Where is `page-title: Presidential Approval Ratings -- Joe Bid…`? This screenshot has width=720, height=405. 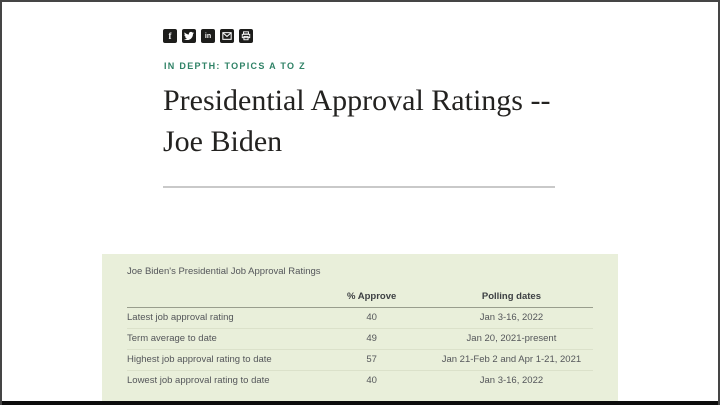
page-title: Presidential Approval Ratings -- Joe Bid… is located at coordinates (383, 121).